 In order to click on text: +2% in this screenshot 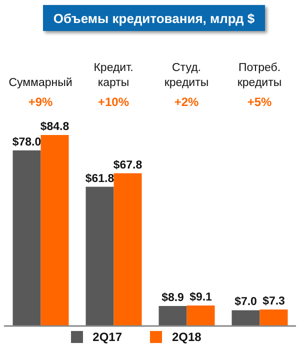, I will do `click(186, 102)`.